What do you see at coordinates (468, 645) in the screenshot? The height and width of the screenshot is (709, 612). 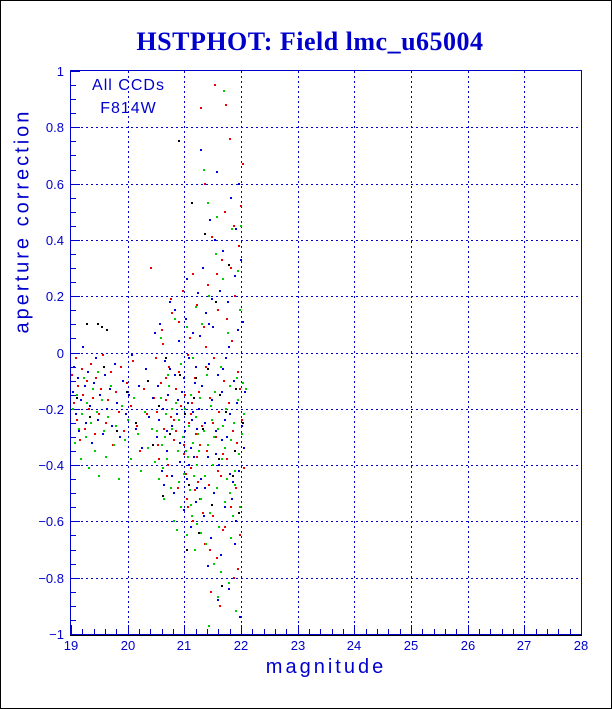 I see `x-tick-label: 26` at bounding box center [468, 645].